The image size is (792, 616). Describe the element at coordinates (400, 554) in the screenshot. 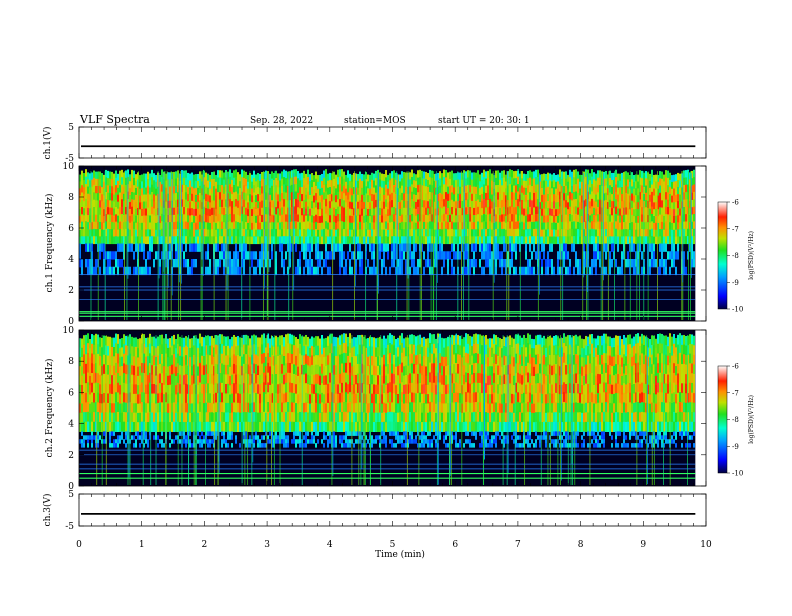

I see `time-axis-label: Time (min)` at that location.